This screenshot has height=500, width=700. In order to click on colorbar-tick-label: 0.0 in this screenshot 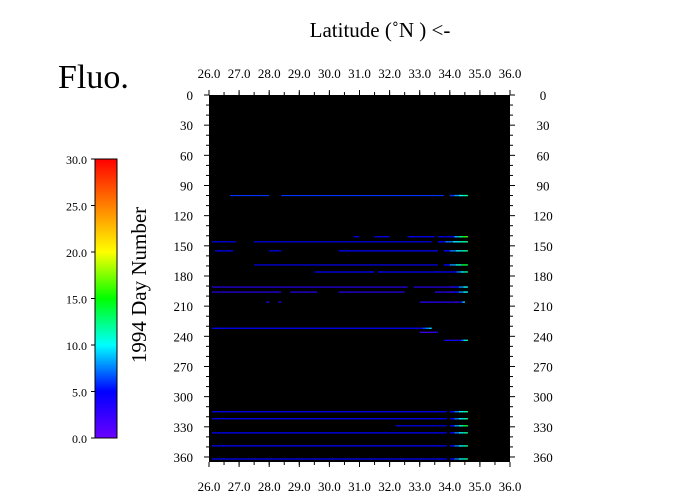, I will do `click(79, 439)`.